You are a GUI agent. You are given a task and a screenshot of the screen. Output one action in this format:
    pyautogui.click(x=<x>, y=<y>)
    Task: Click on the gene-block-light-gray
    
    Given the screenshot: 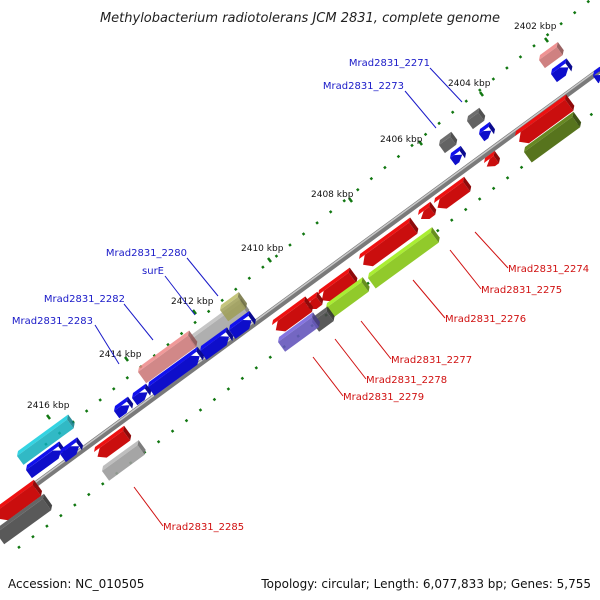 What is the action you would take?
    pyautogui.click(x=124, y=460)
    